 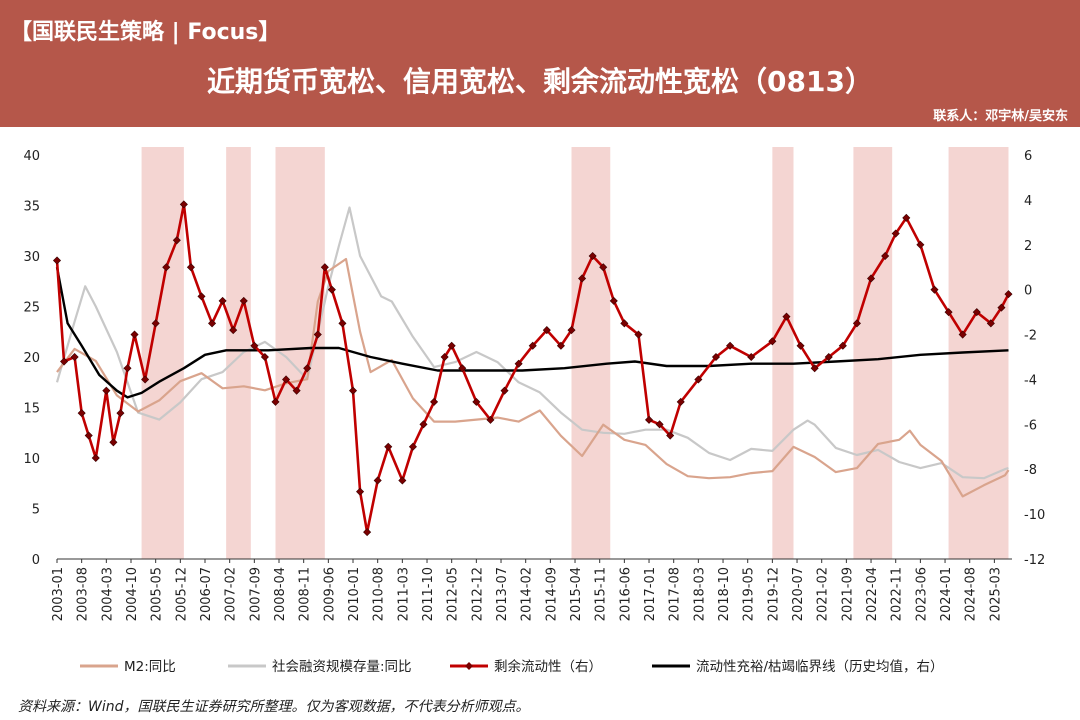 What do you see at coordinates (1028, 201) in the screenshot?
I see `y-right-tick-label: 4` at bounding box center [1028, 201].